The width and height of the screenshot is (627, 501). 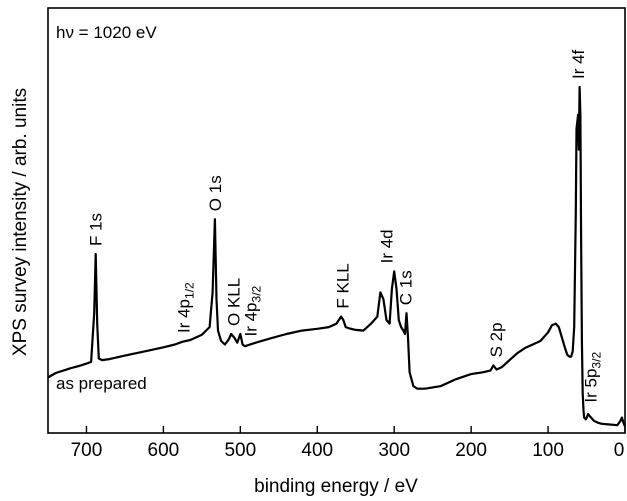 I want to click on y-axis-title: XPS survey intensity / arb. units, so click(x=20, y=222).